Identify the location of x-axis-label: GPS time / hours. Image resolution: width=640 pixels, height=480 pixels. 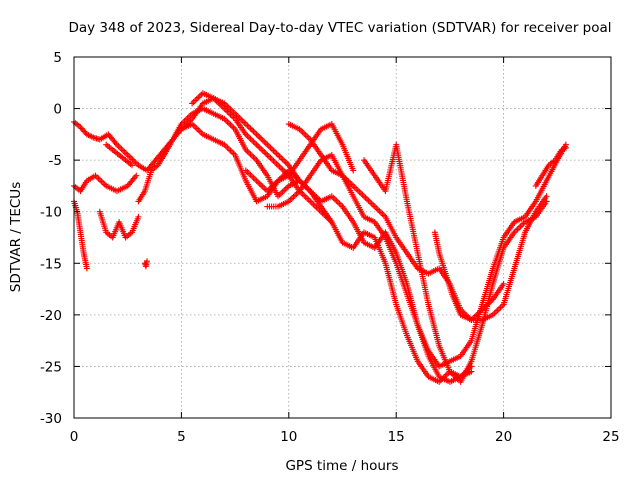
(341, 466).